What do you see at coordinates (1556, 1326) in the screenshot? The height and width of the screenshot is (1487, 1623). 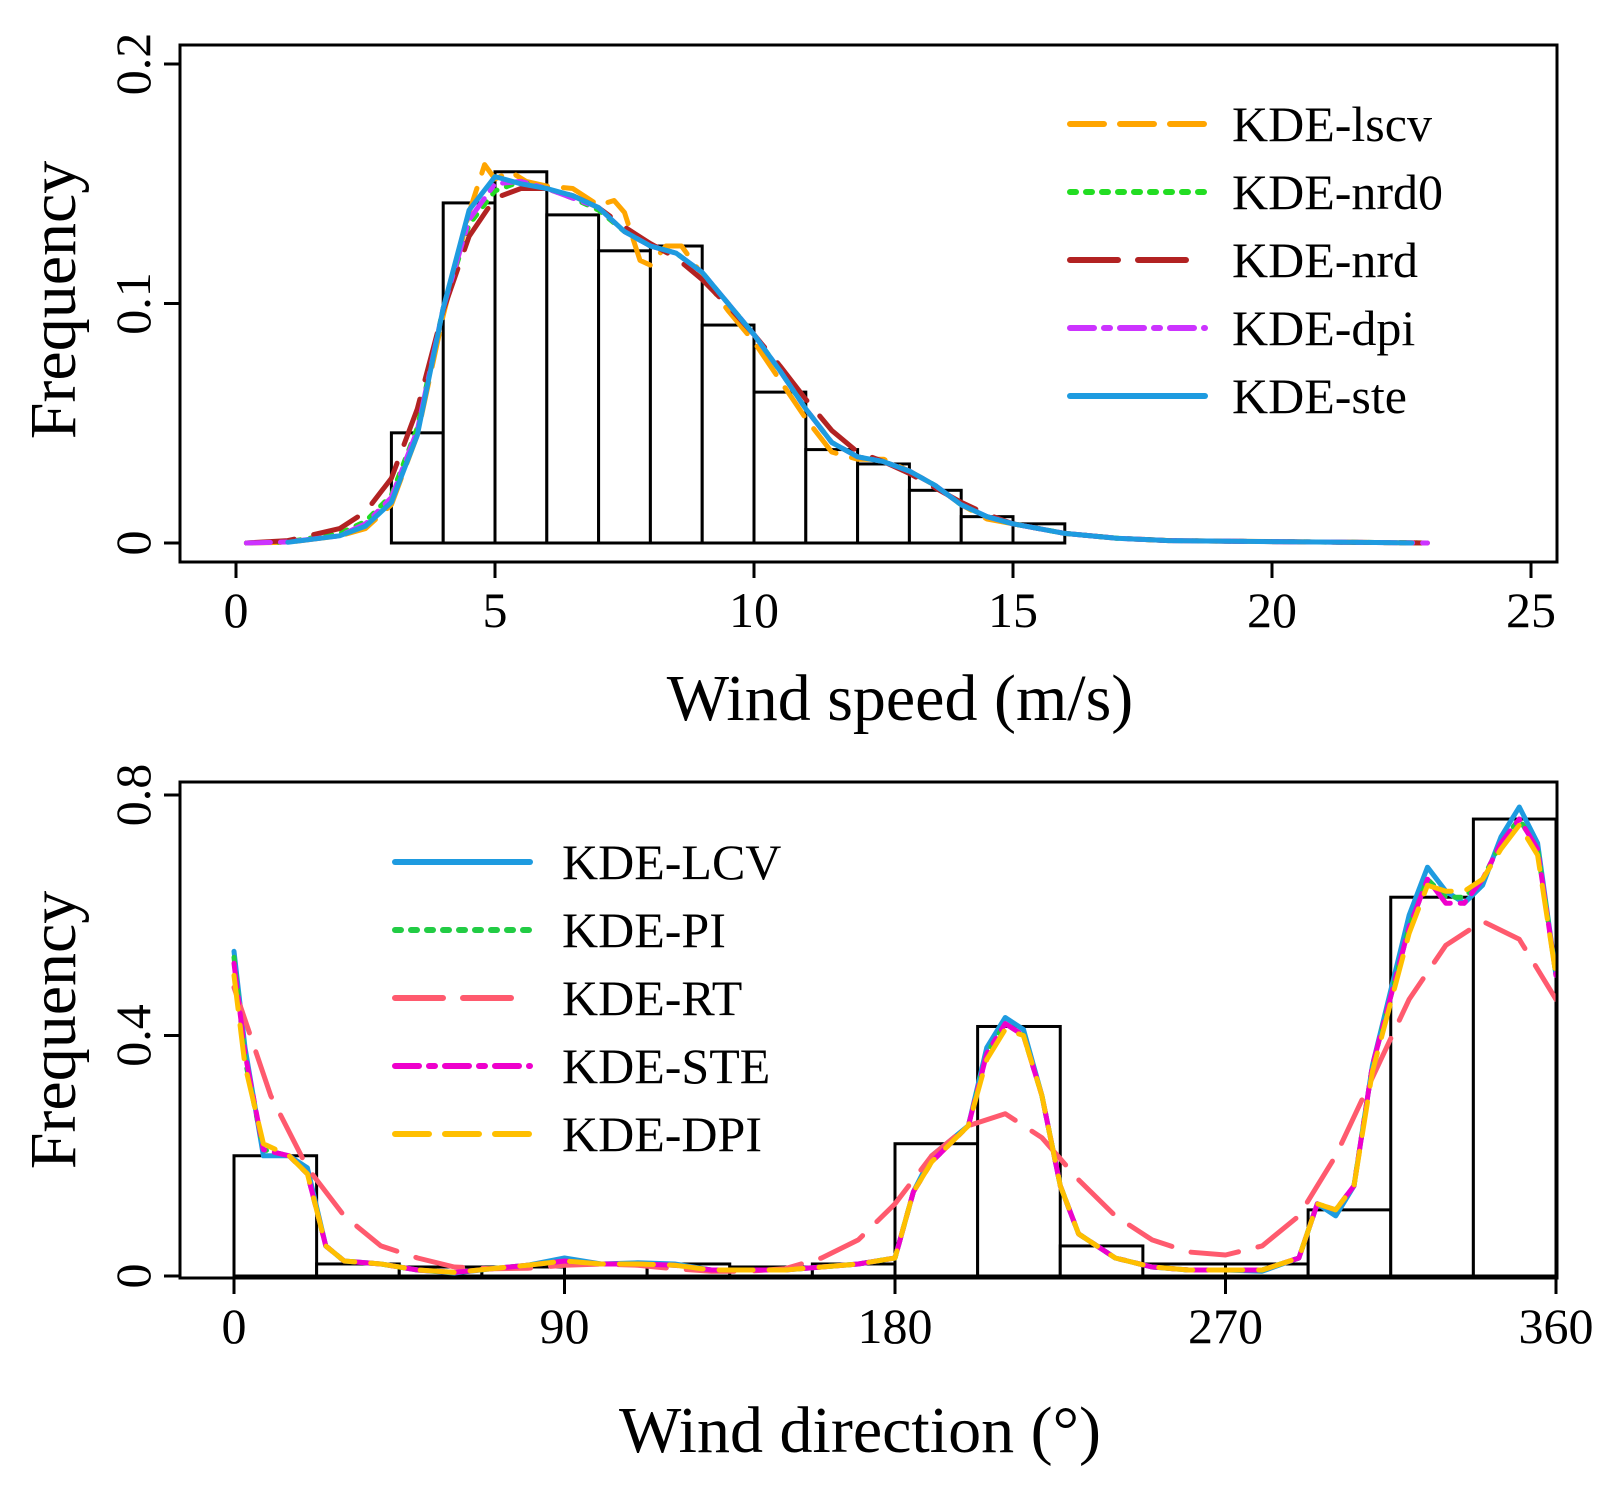 I see `x-tick-label: 360` at bounding box center [1556, 1326].